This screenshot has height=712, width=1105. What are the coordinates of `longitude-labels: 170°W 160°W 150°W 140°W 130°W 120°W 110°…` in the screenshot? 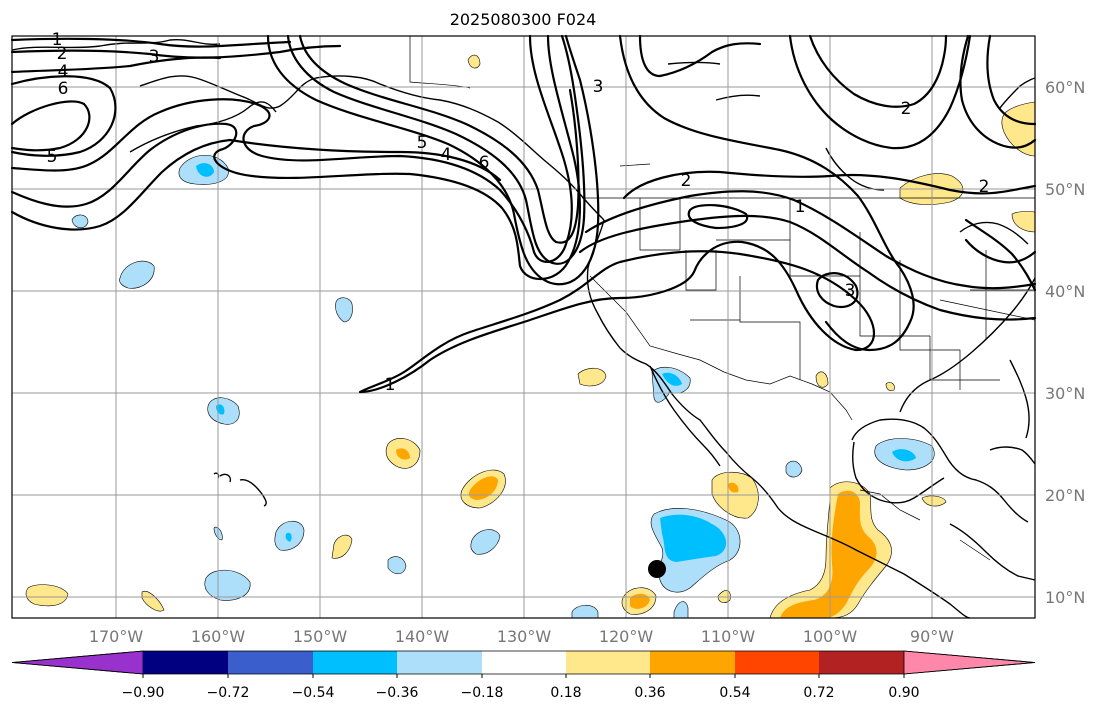 It's located at (521, 636).